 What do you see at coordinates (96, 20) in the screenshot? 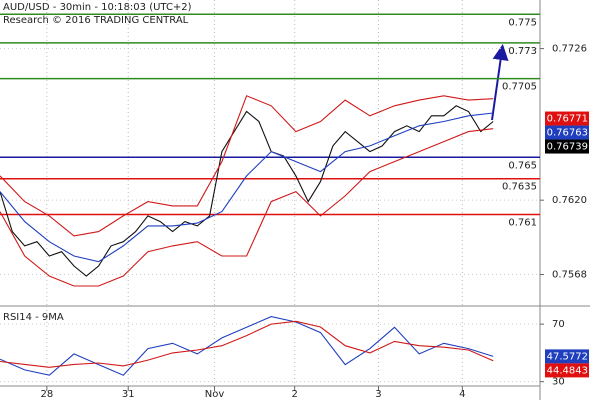
I see `chart-subtitle: Research © 2016 TRADING CENTRAL` at bounding box center [96, 20].